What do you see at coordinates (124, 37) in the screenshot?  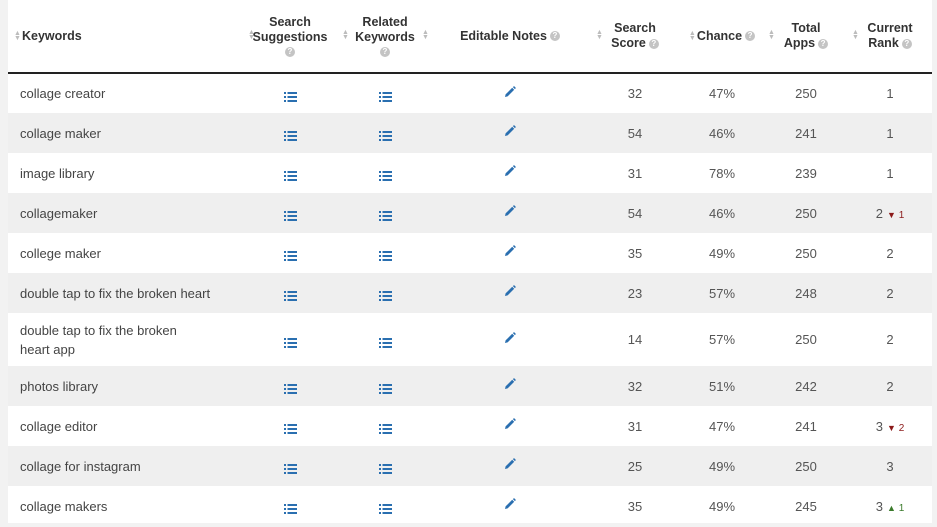 I see `col-header-keywords: ▲ ▼ Keywords` at bounding box center [124, 37].